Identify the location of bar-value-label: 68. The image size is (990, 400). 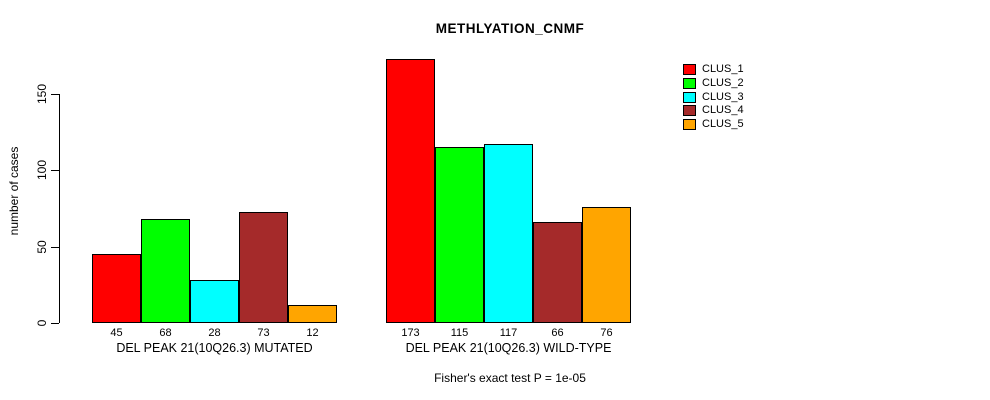
(165, 333).